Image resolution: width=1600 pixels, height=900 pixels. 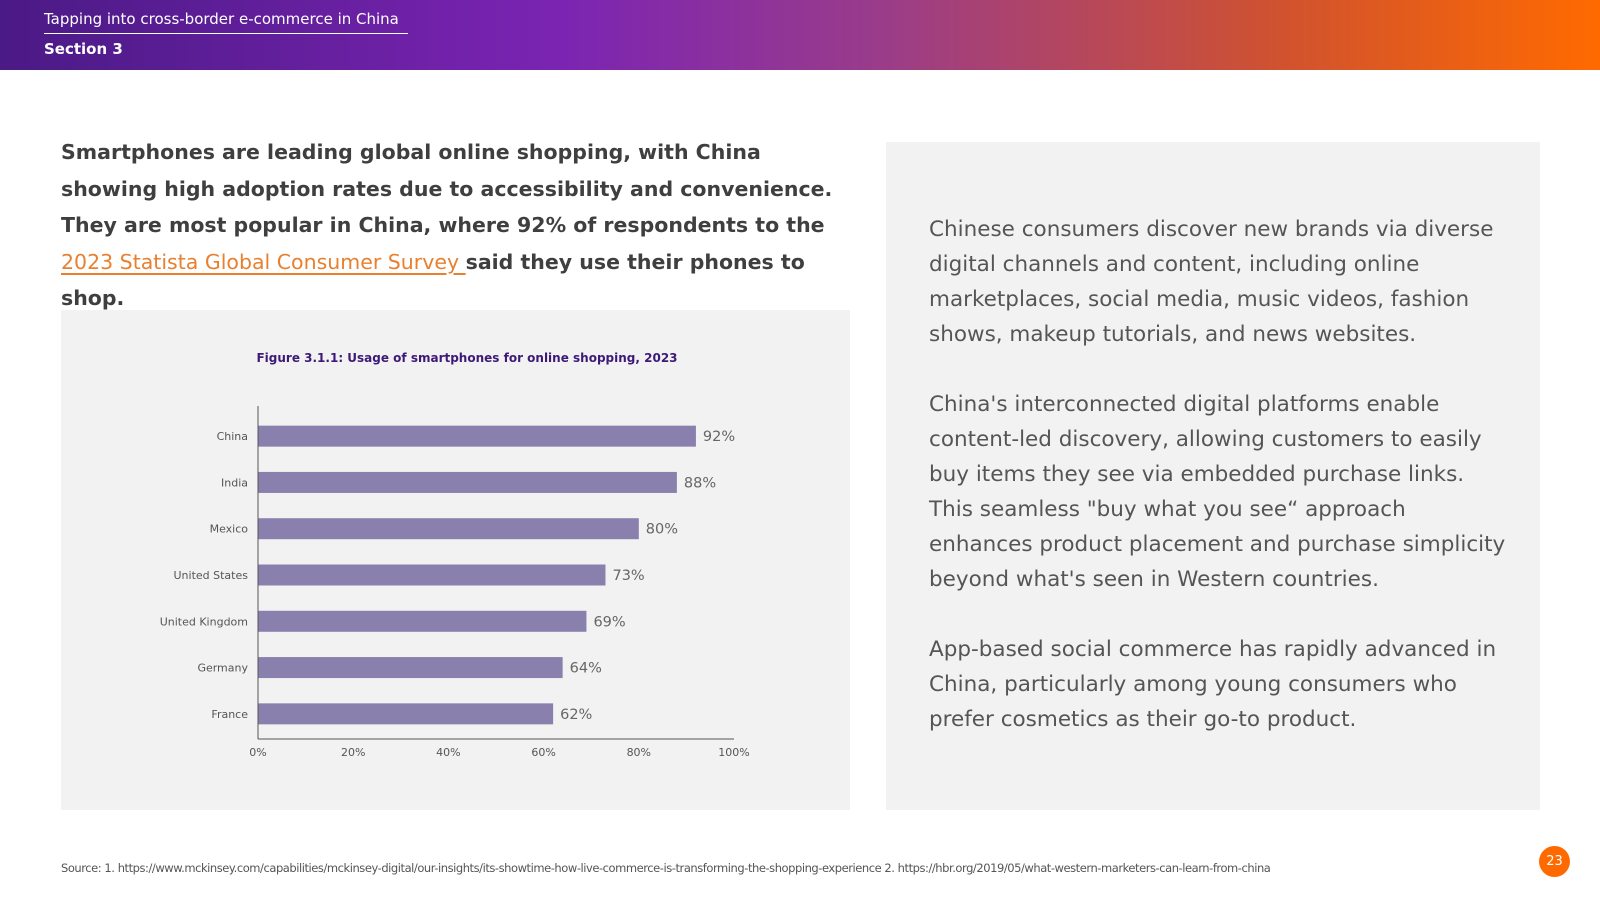 What do you see at coordinates (628, 576) in the screenshot?
I see `value-label: 73%` at bounding box center [628, 576].